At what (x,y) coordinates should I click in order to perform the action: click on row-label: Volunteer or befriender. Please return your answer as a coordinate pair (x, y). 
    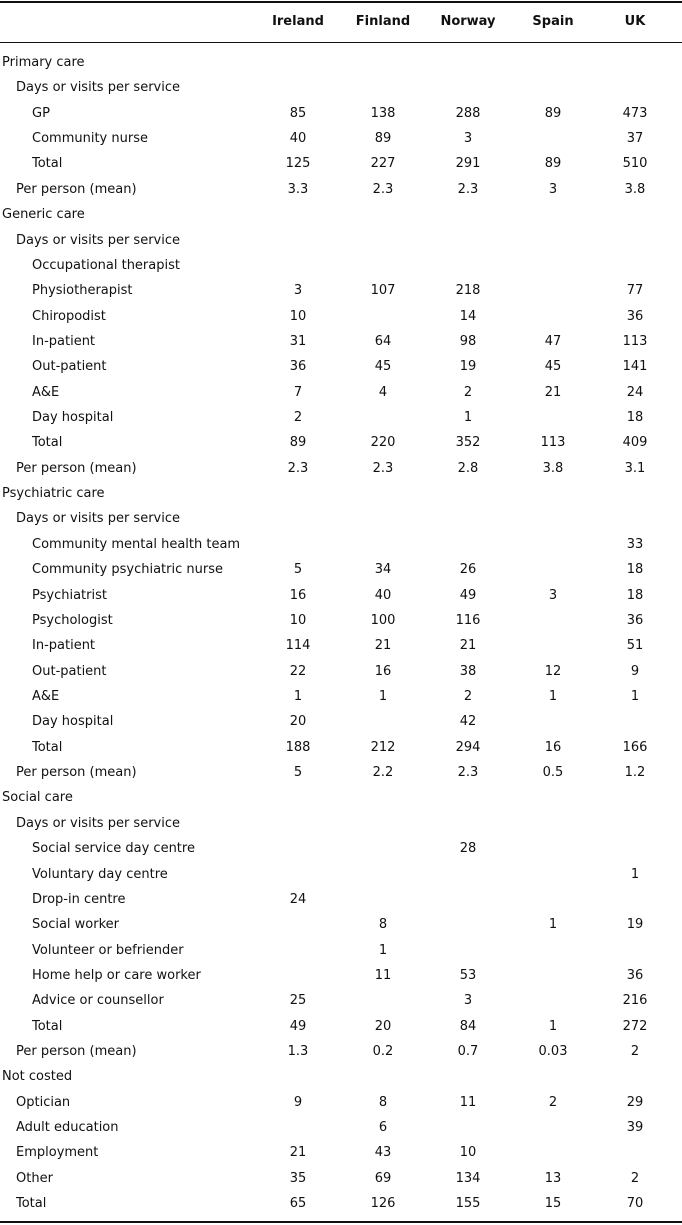
    Looking at the image, I should click on (108, 950).